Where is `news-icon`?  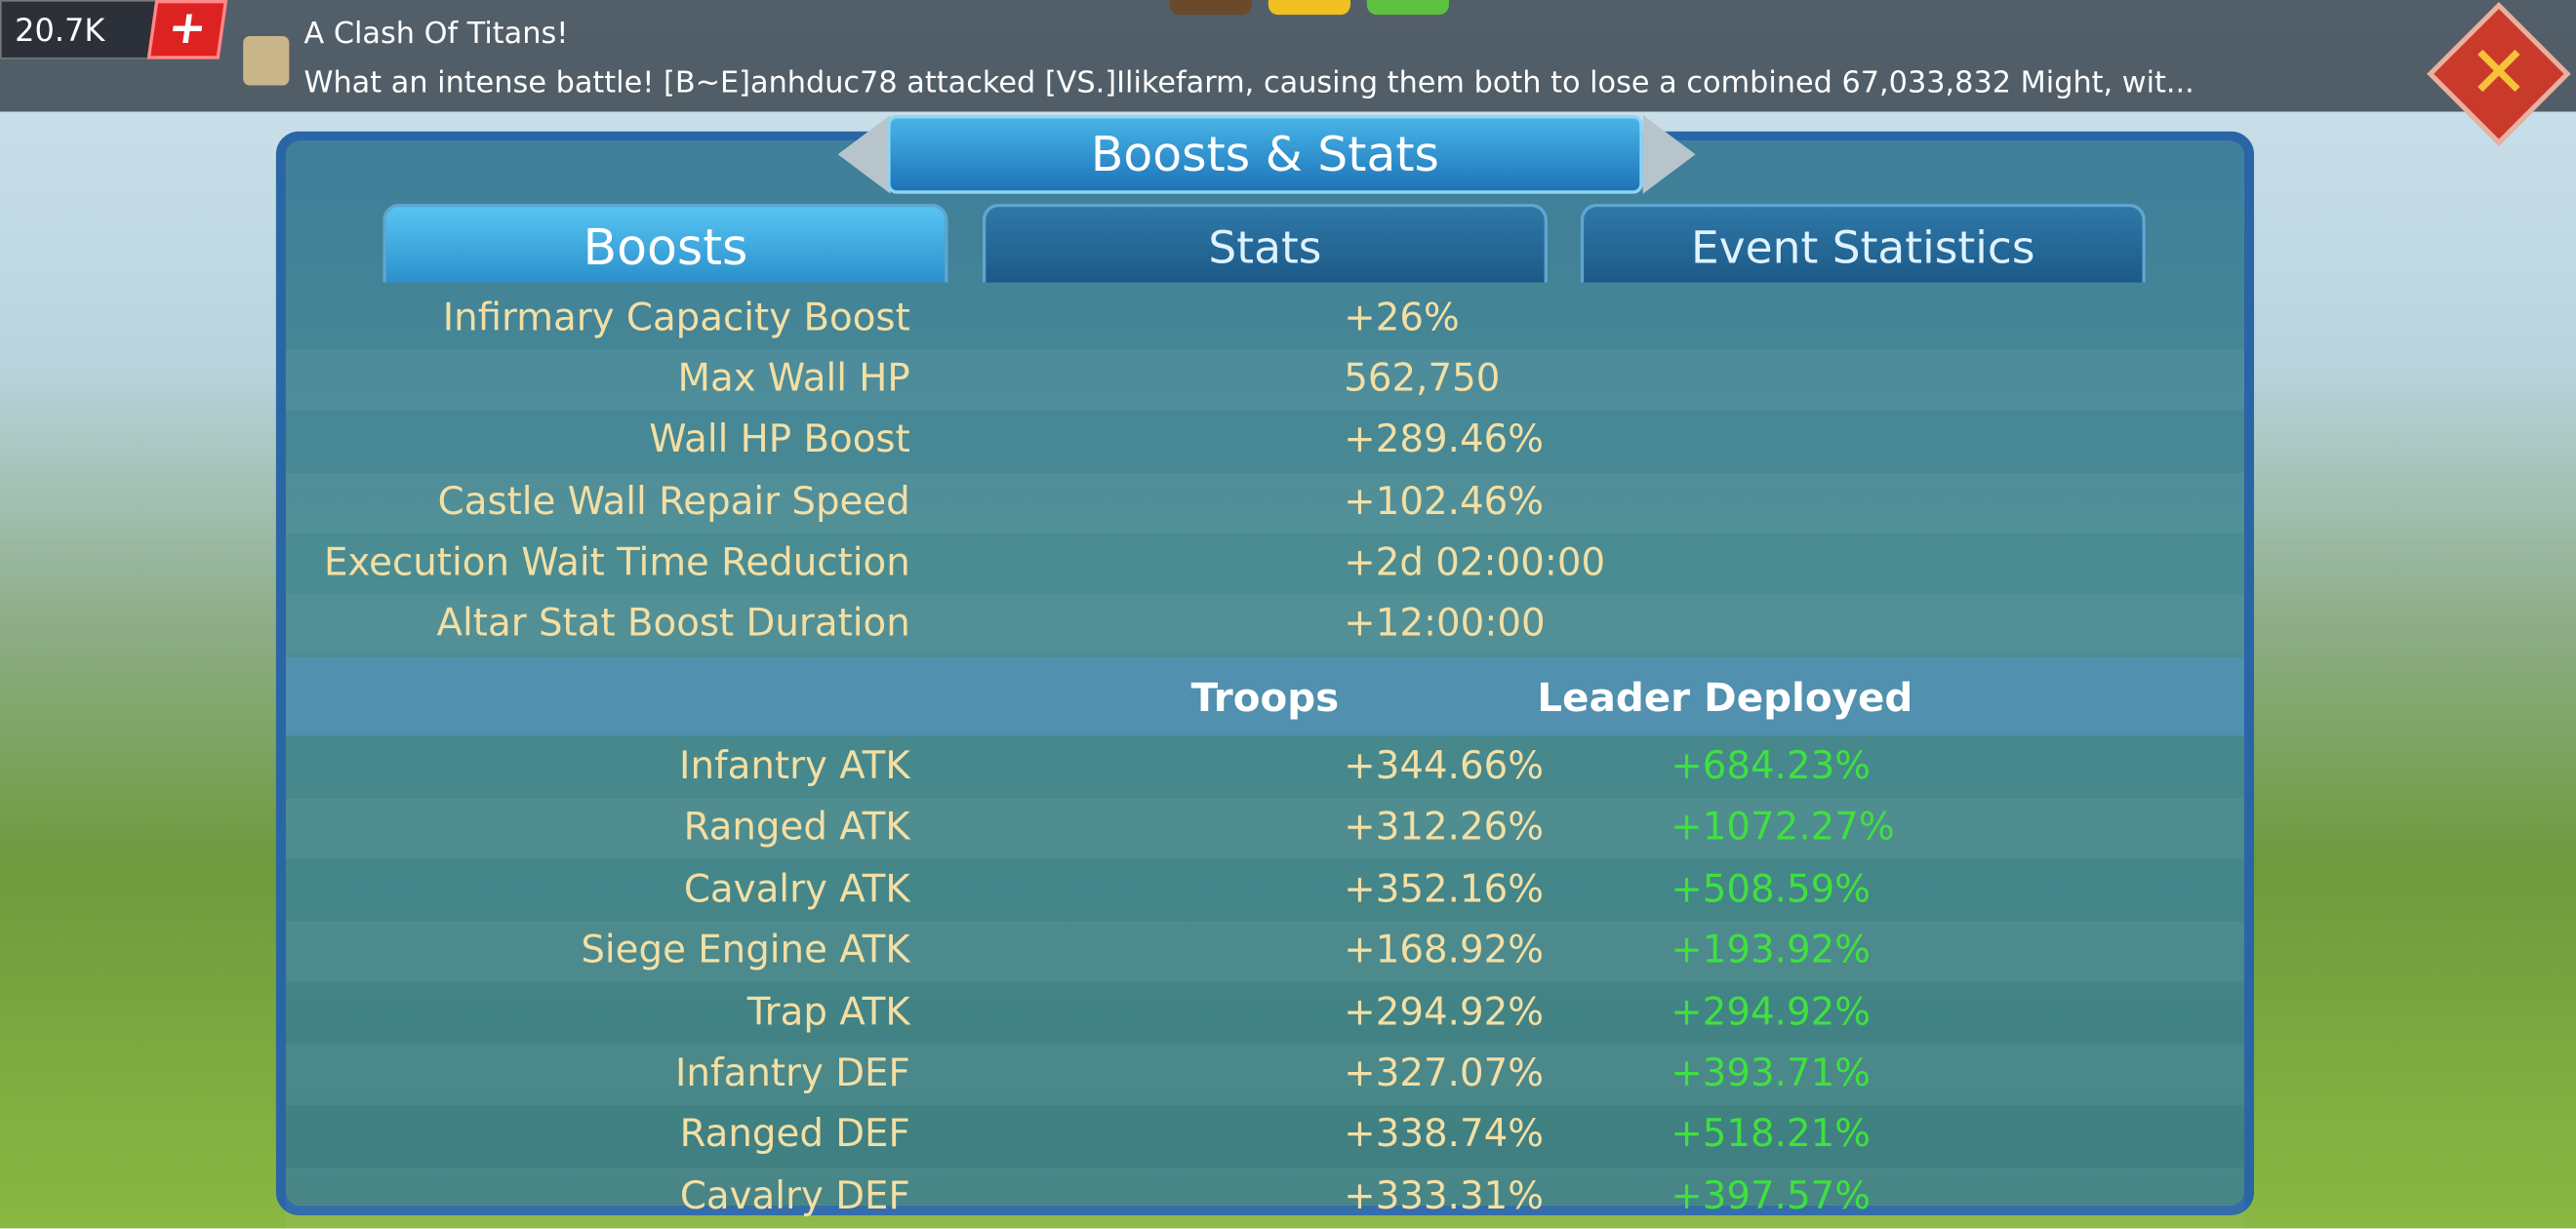 news-icon is located at coordinates (266, 61).